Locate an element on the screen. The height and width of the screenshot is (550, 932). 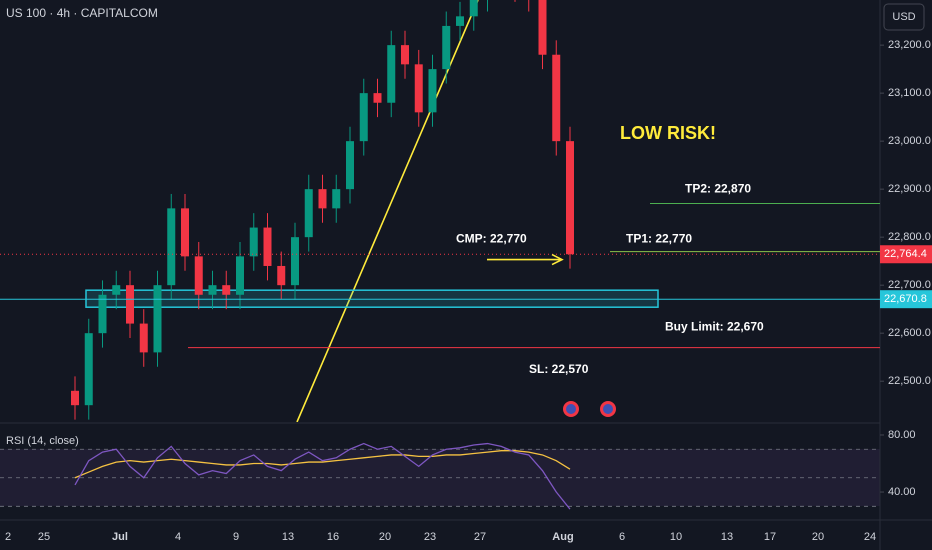
x-tick-label: 23 is located at coordinates (430, 537).